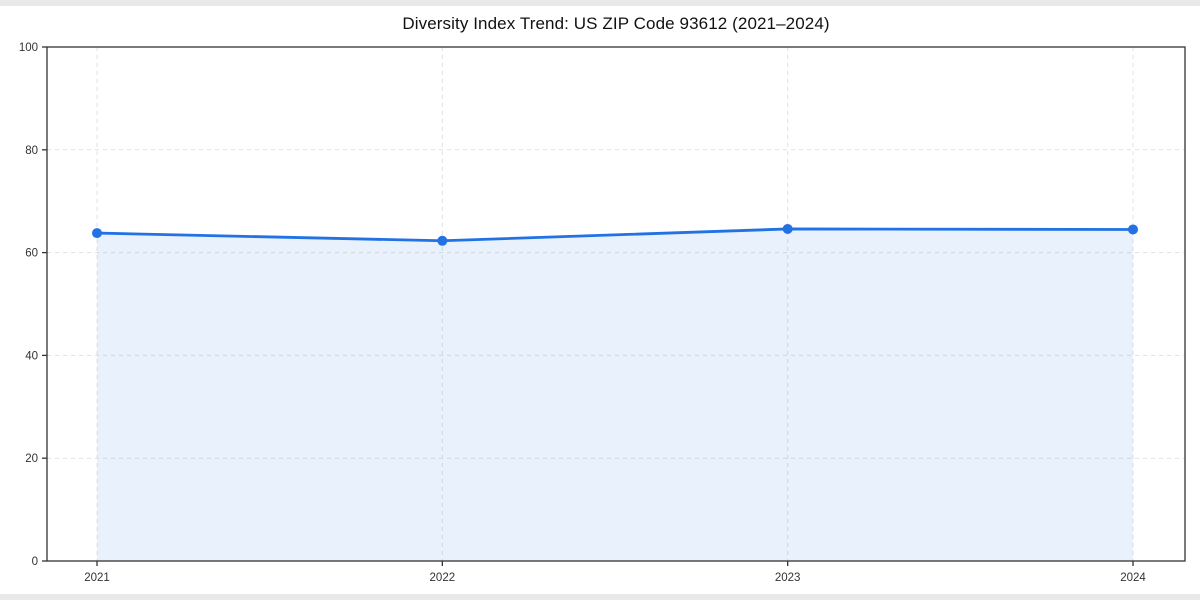 This screenshot has width=1200, height=600. I want to click on x-tick-label: 2023, so click(788, 578).